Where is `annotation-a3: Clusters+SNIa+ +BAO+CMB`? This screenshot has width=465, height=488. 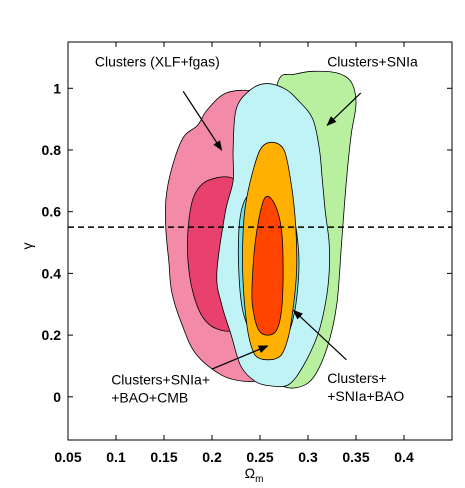 annotation-a3: Clusters+SNIa+ +BAO+CMB is located at coordinates (190, 375).